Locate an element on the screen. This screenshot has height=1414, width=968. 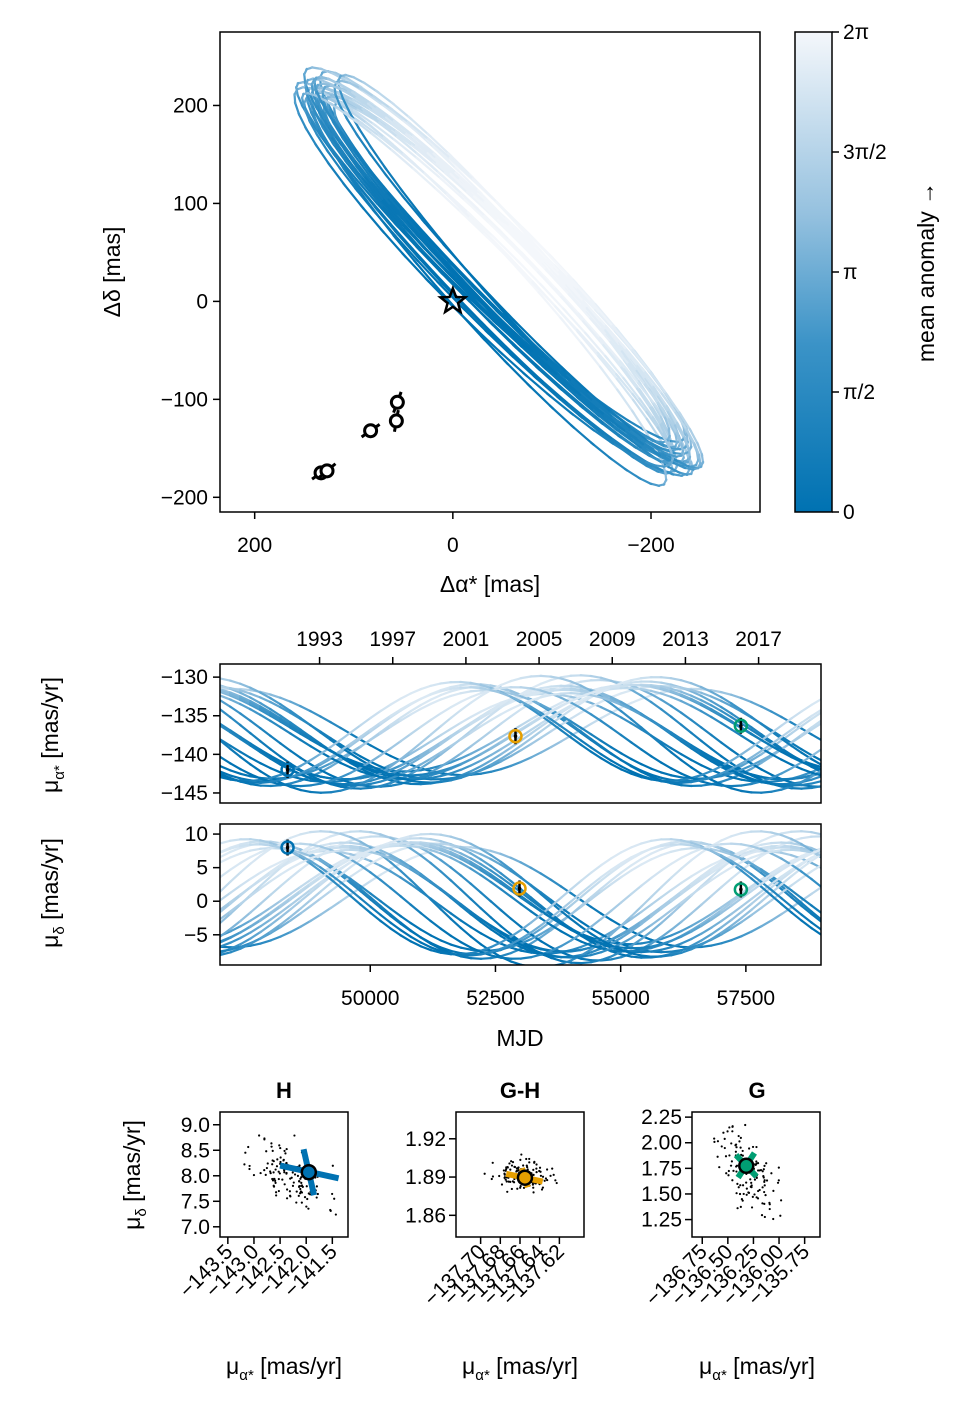
sky-obs-point is located at coordinates (396, 421).